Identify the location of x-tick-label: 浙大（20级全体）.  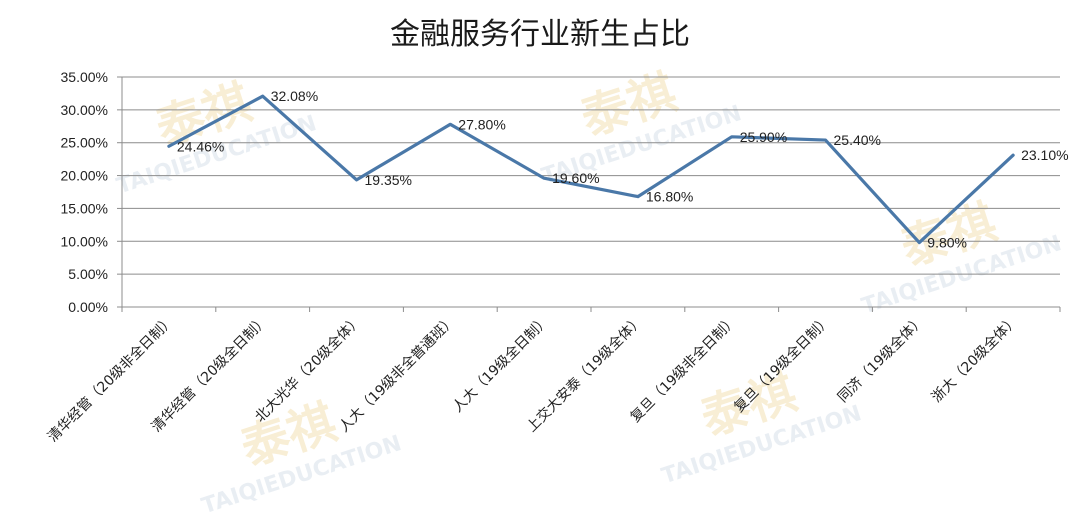
(975, 359).